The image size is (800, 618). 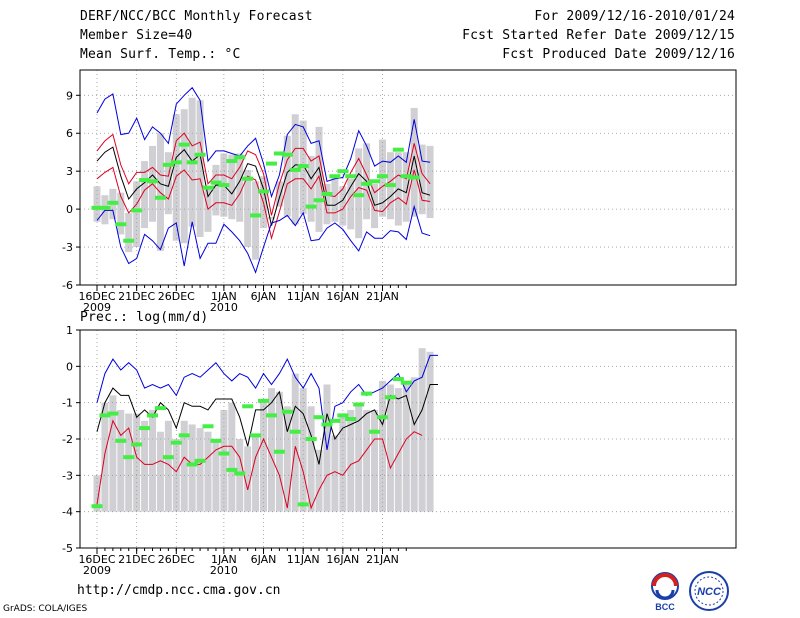 What do you see at coordinates (67, 247) in the screenshot?
I see `temp-ytick-label: -3` at bounding box center [67, 247].